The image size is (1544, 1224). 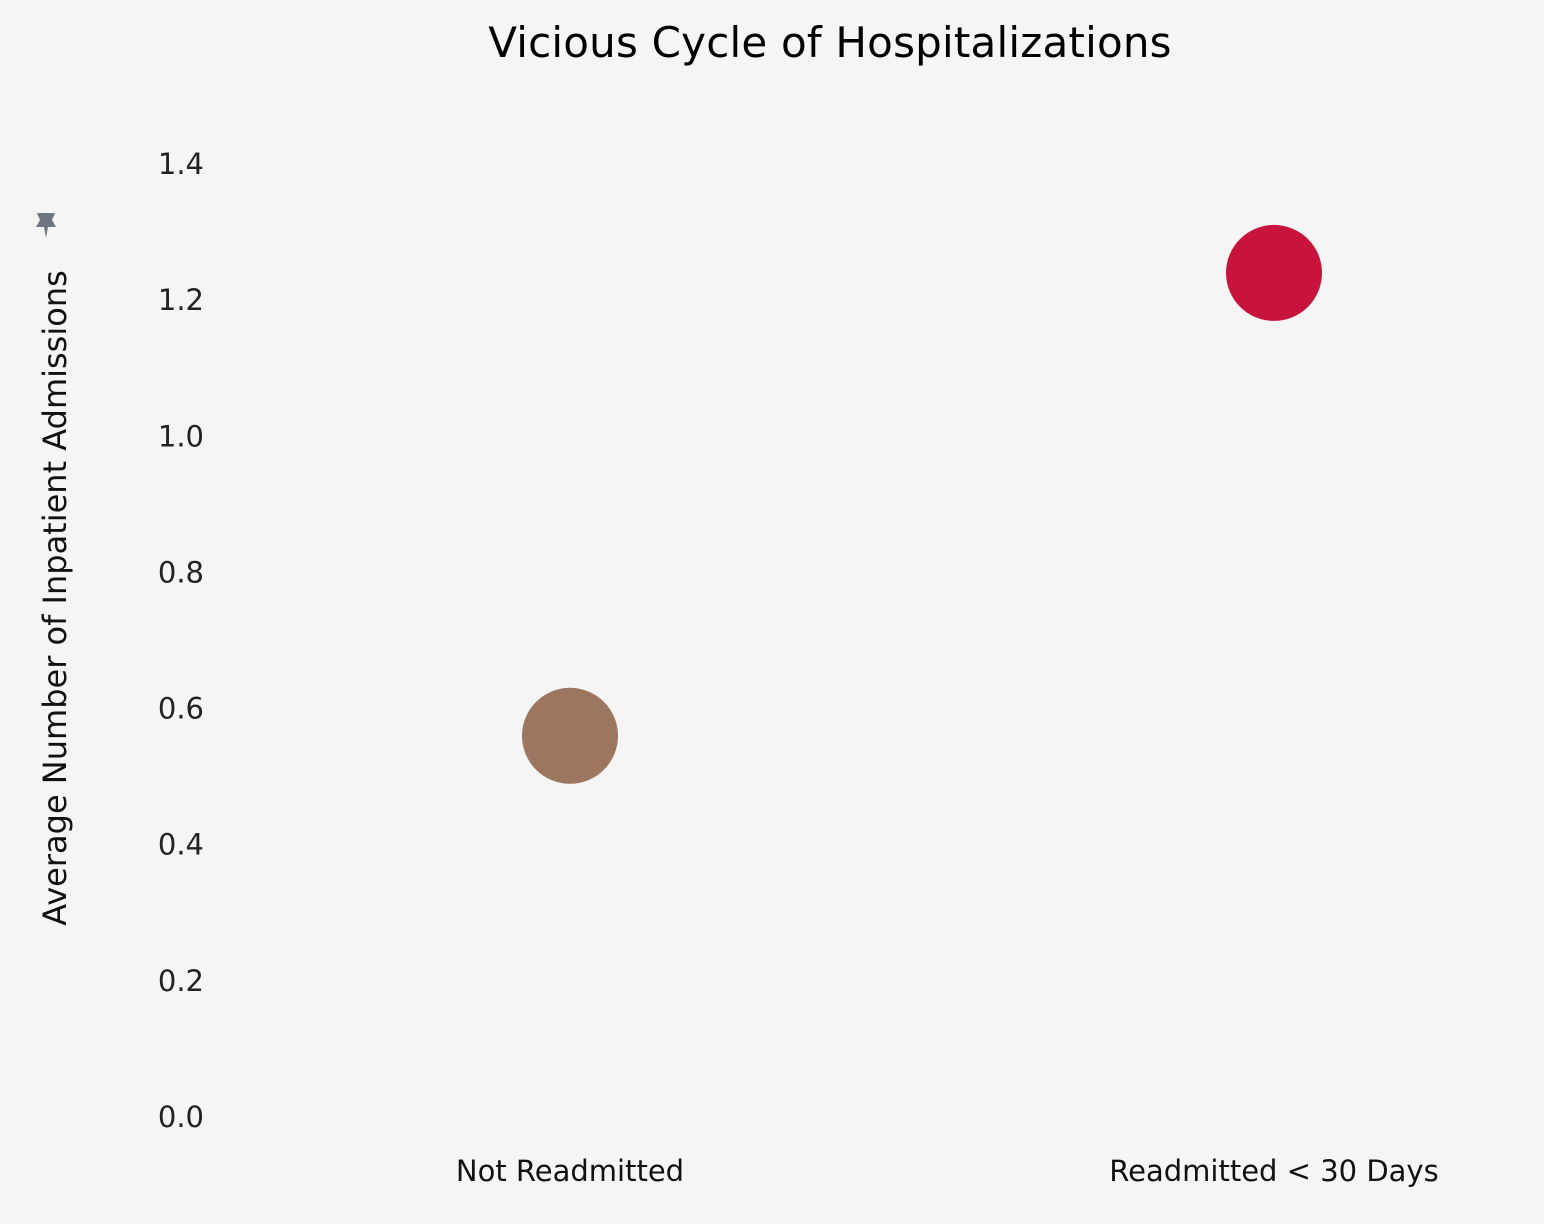 I want to click on y-tick-label: 0.6, so click(x=181, y=709).